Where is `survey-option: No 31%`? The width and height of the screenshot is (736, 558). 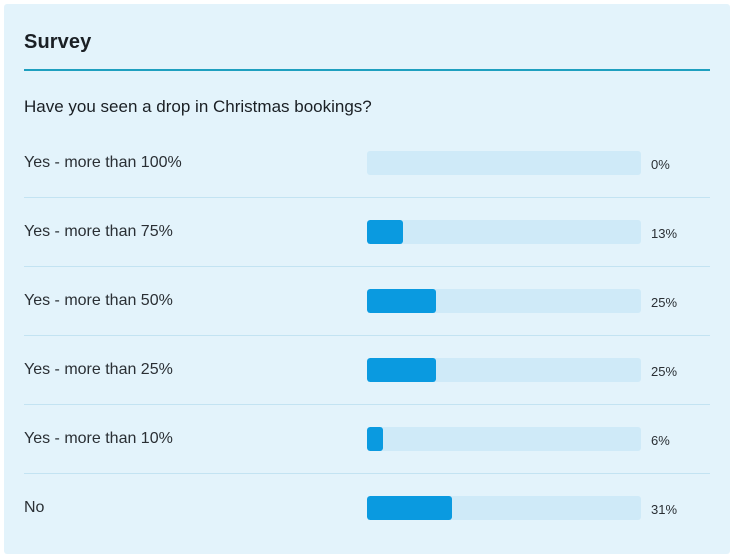 survey-option: No 31% is located at coordinates (367, 508).